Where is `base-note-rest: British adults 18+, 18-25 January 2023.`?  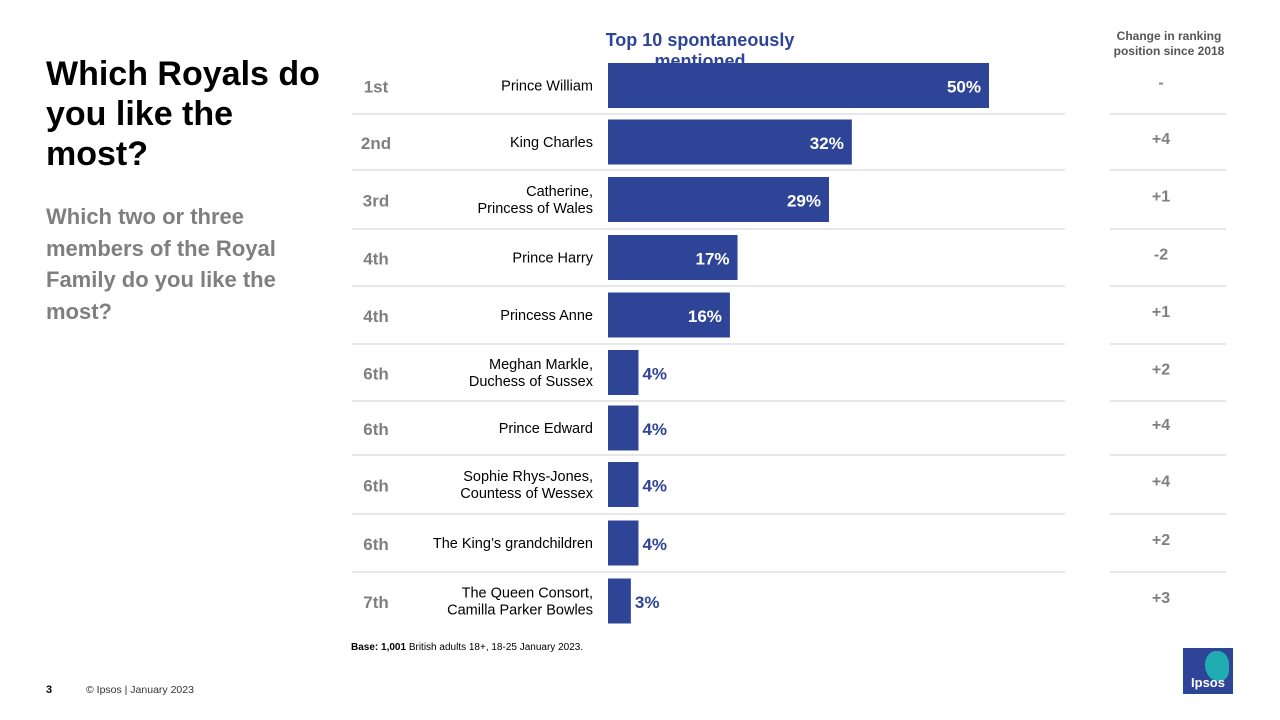 base-note-rest: British adults 18+, 18-25 January 2023. is located at coordinates (495, 647).